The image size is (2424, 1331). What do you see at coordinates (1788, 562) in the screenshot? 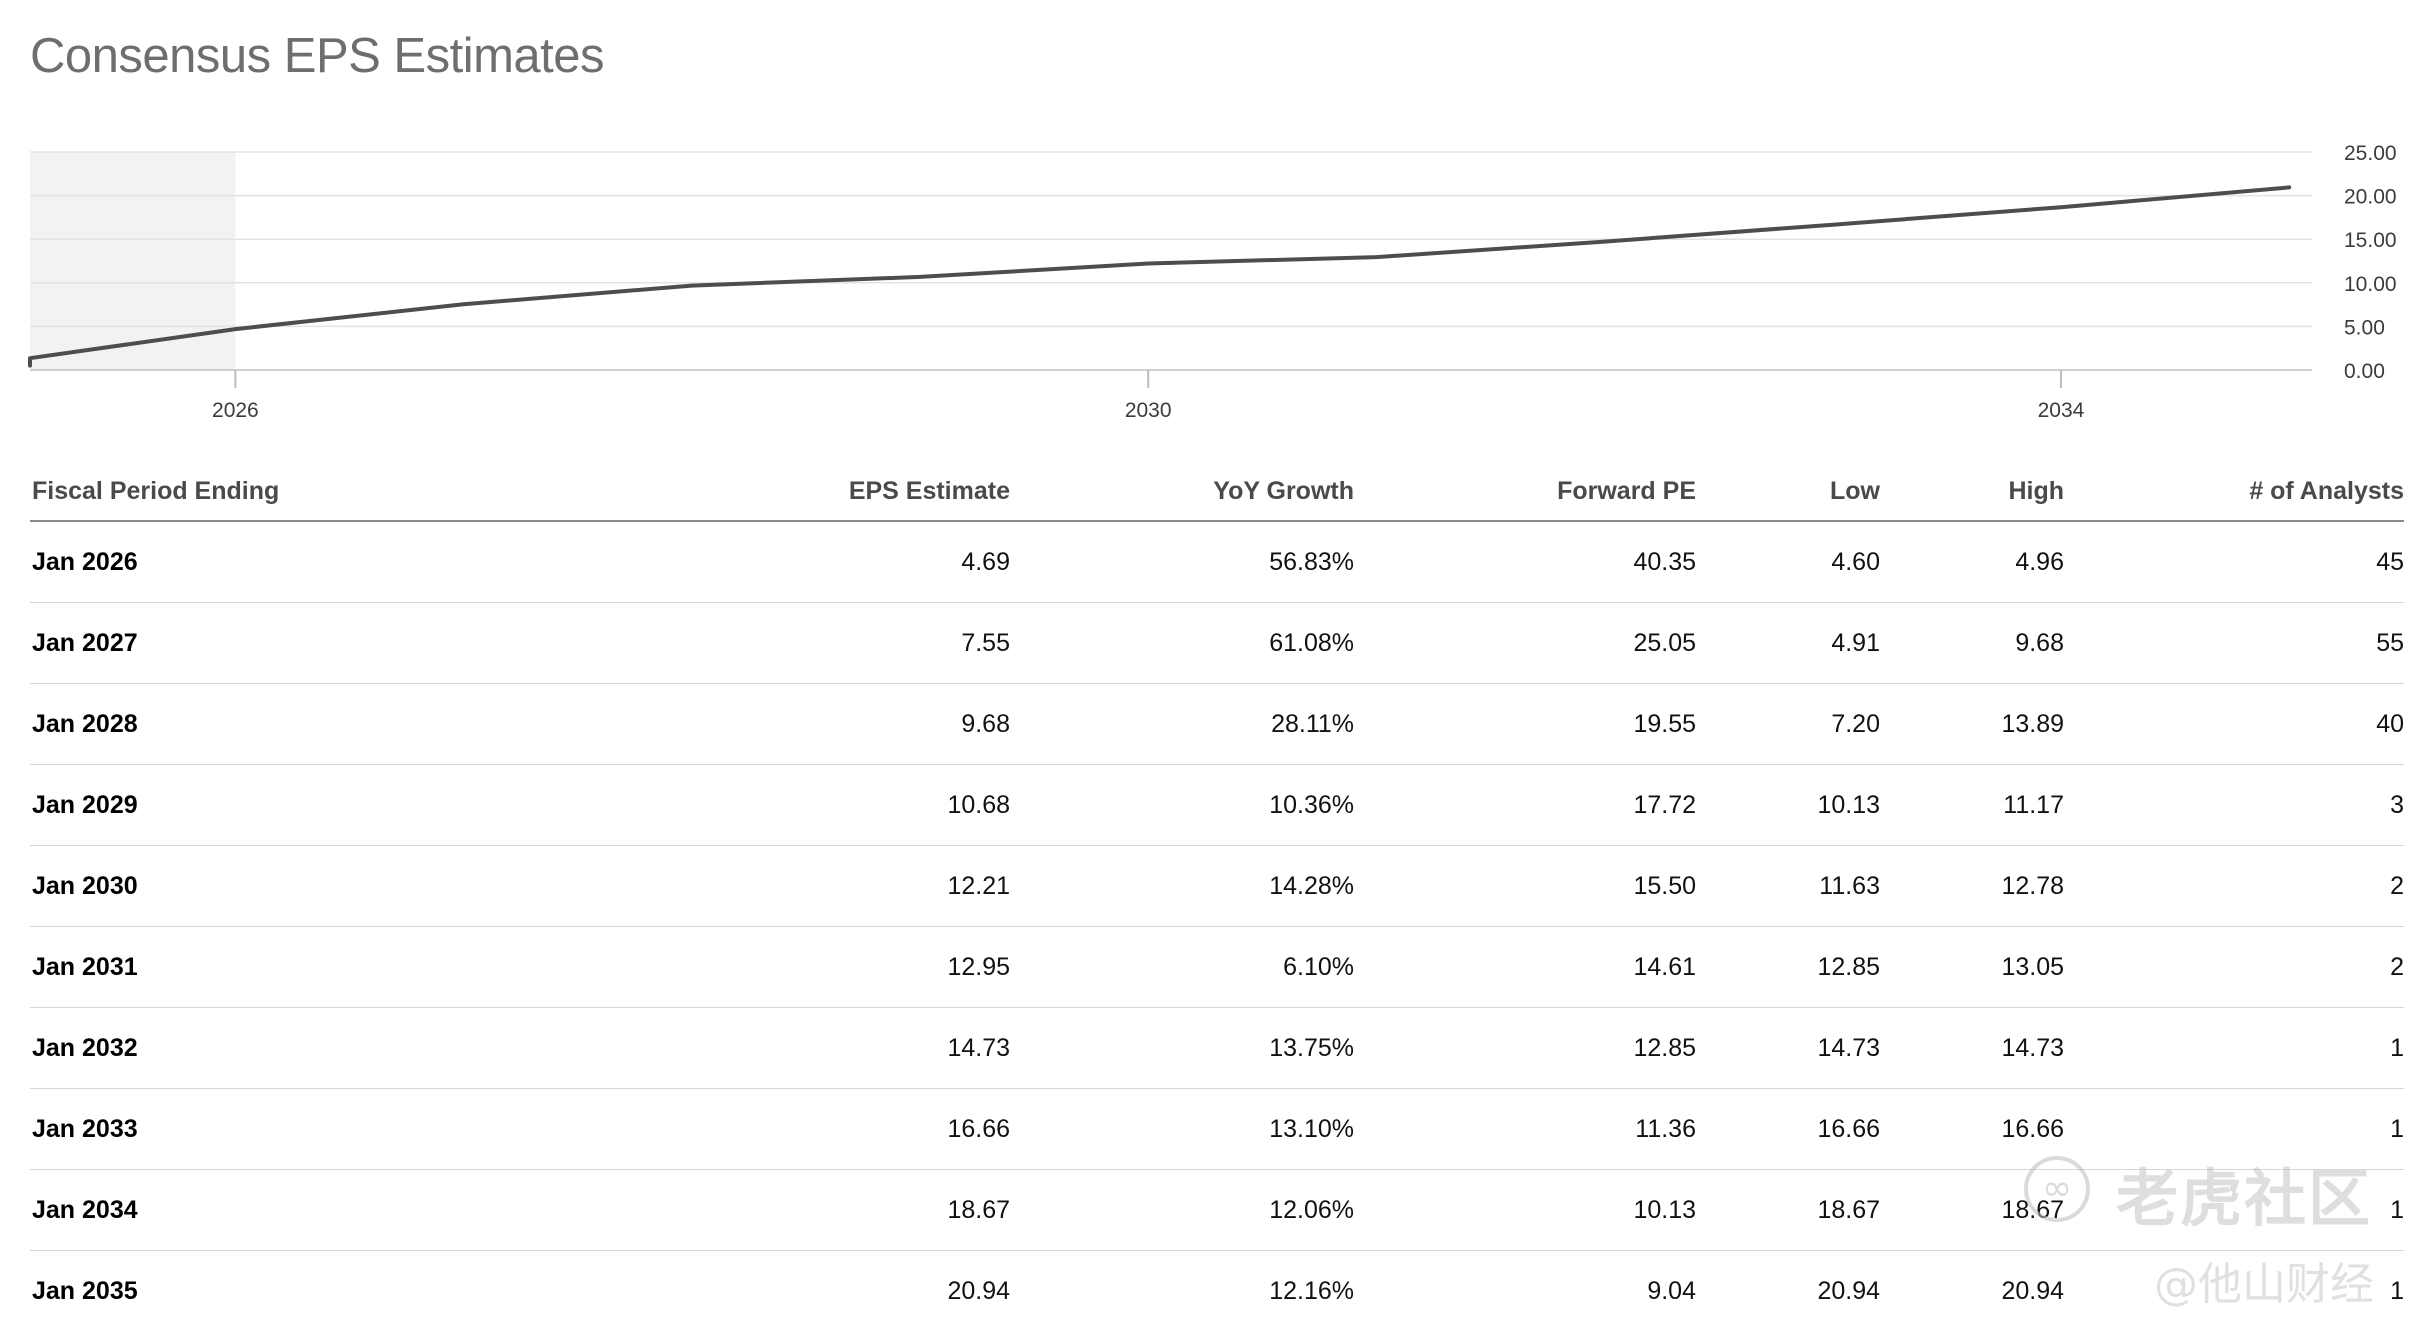
I see `cell-low: 4.60` at bounding box center [1788, 562].